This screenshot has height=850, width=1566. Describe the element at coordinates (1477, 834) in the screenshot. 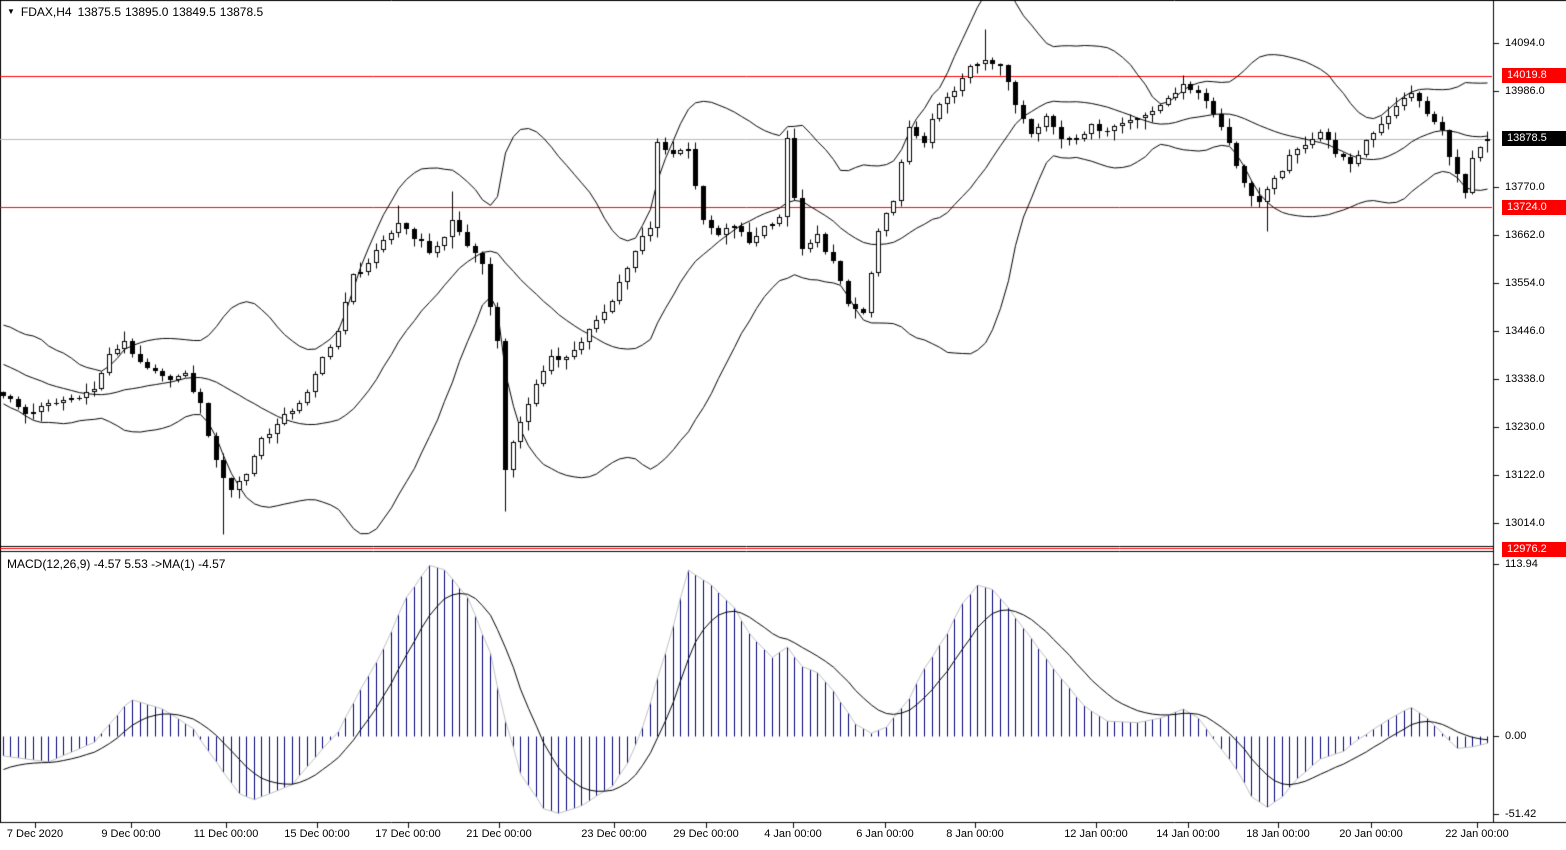

I see `time-axis-label: 22 Jan 00:00` at that location.